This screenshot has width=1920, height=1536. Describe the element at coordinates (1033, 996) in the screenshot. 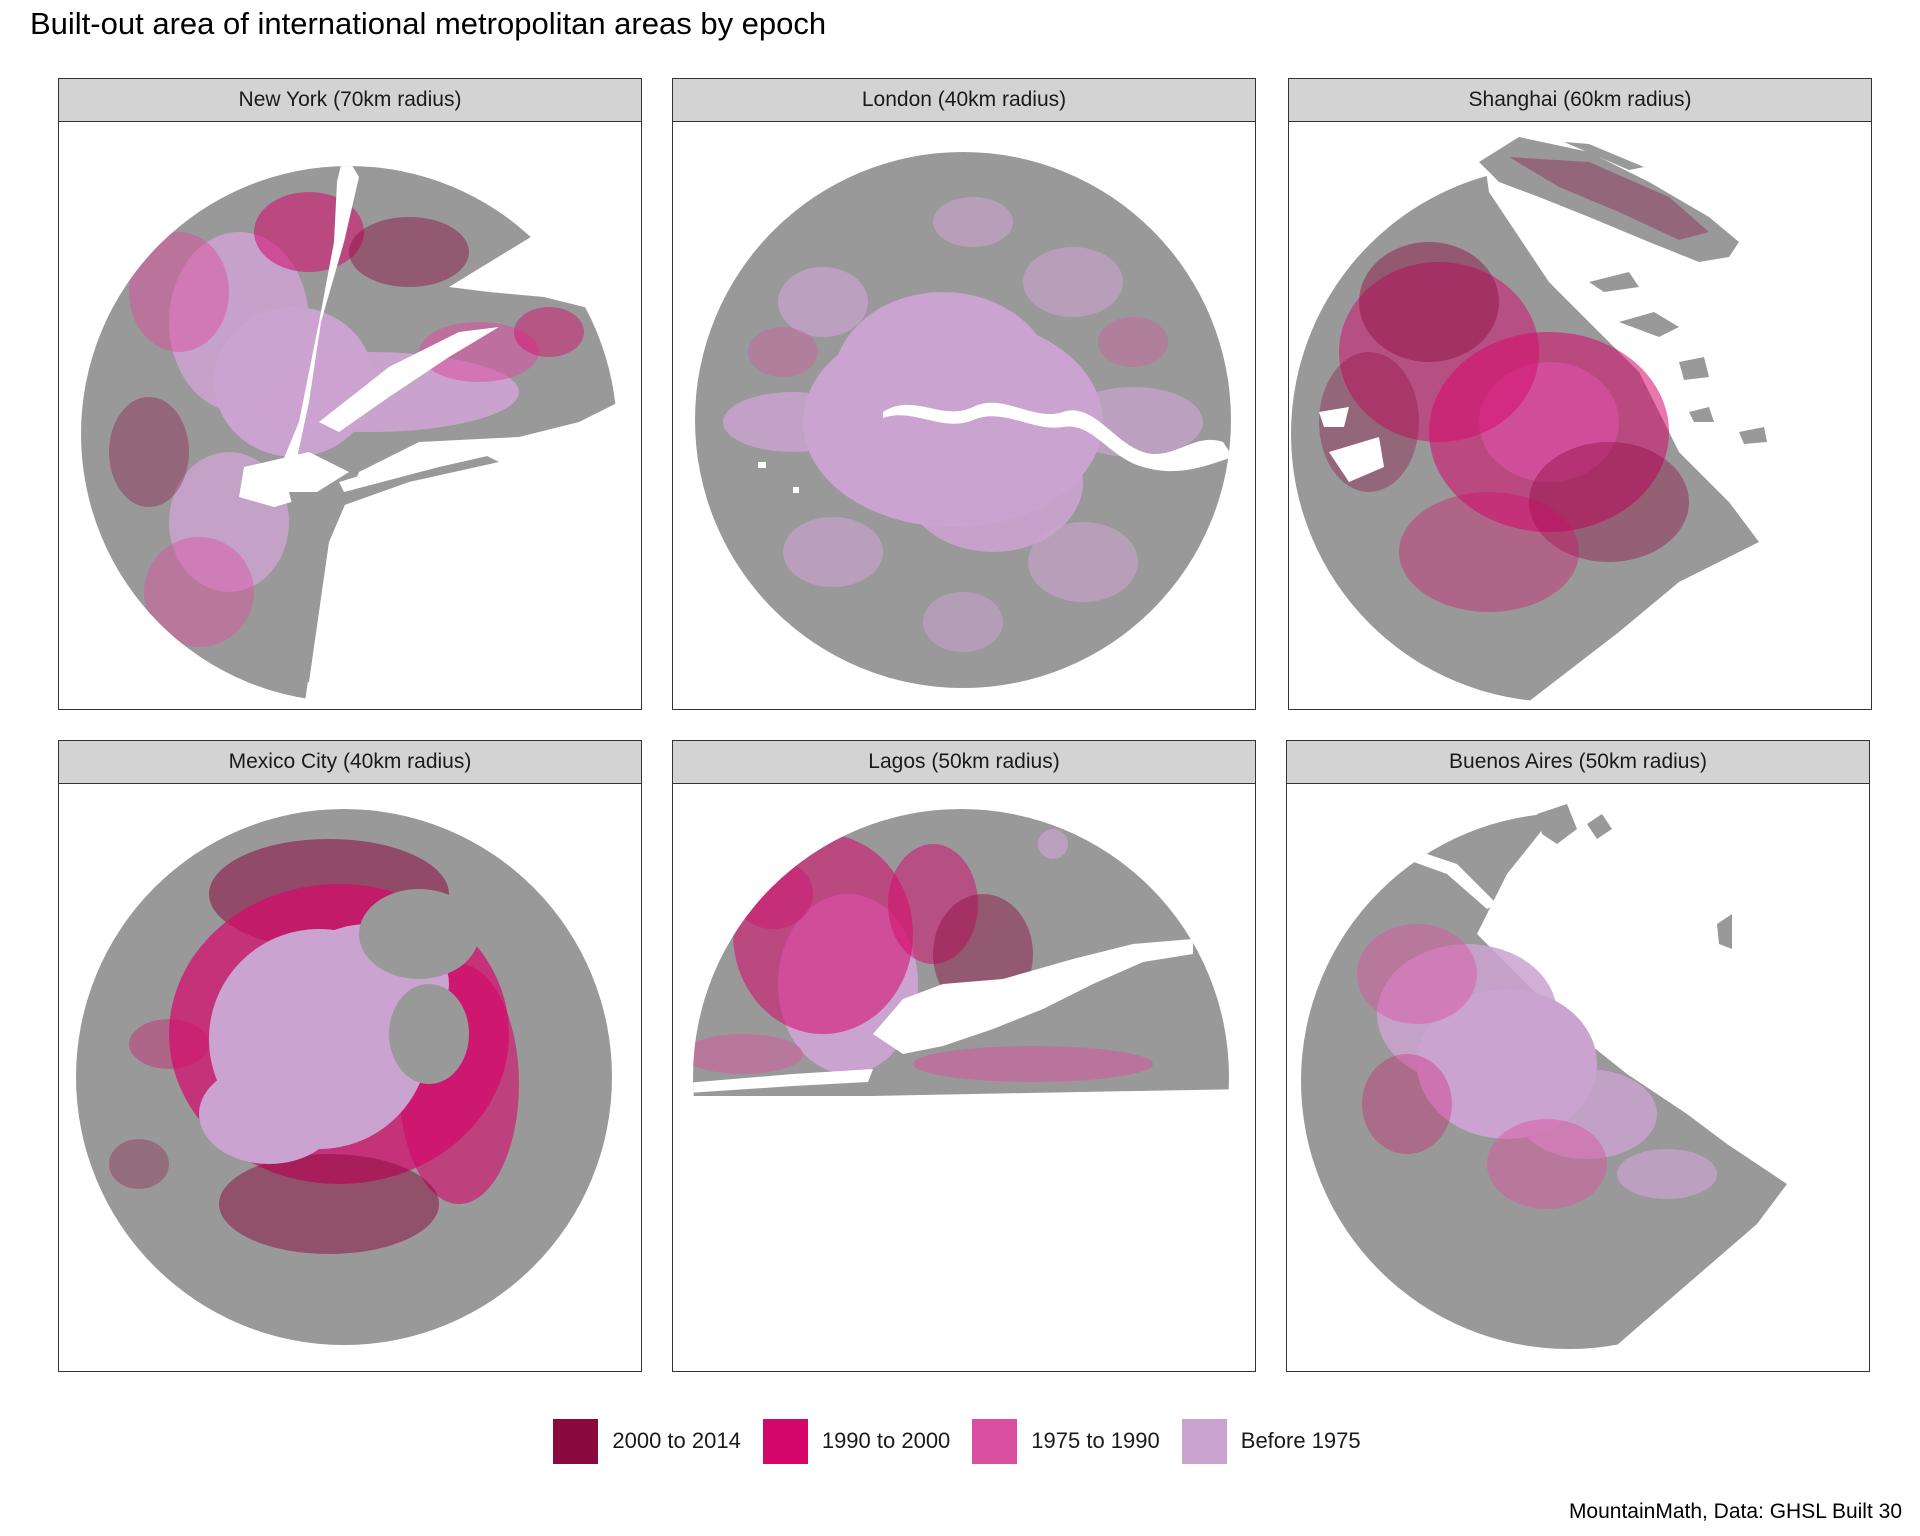

I see `lagos-lagoon` at that location.